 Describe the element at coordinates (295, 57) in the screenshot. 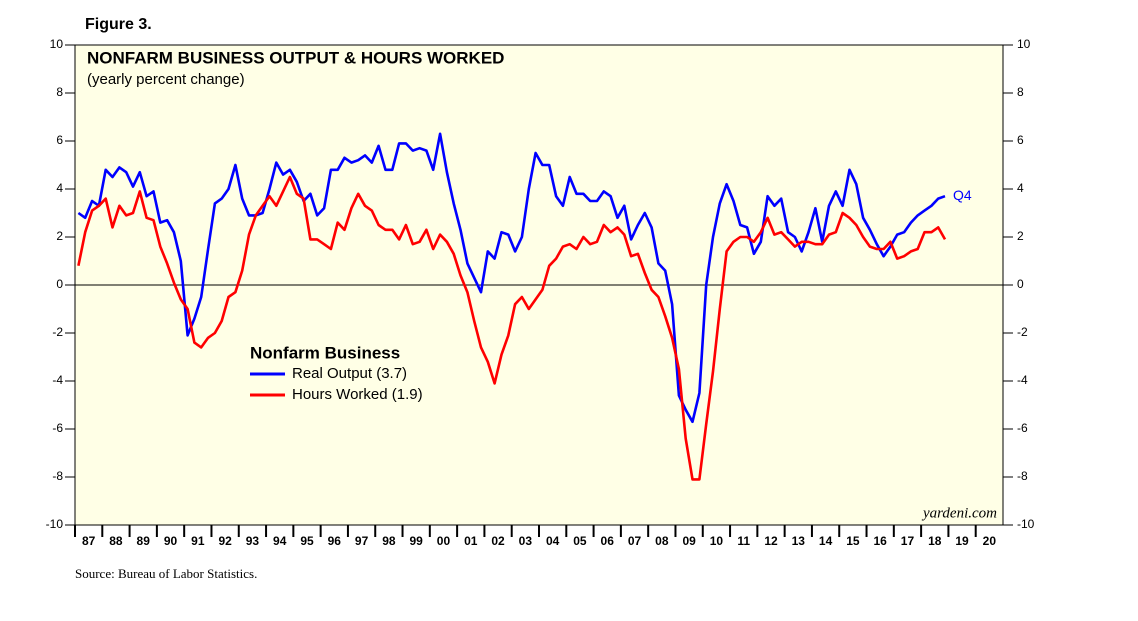

I see `chart-title: NONFARM BUSINESS OUTPUT & HOURS WORKED` at that location.